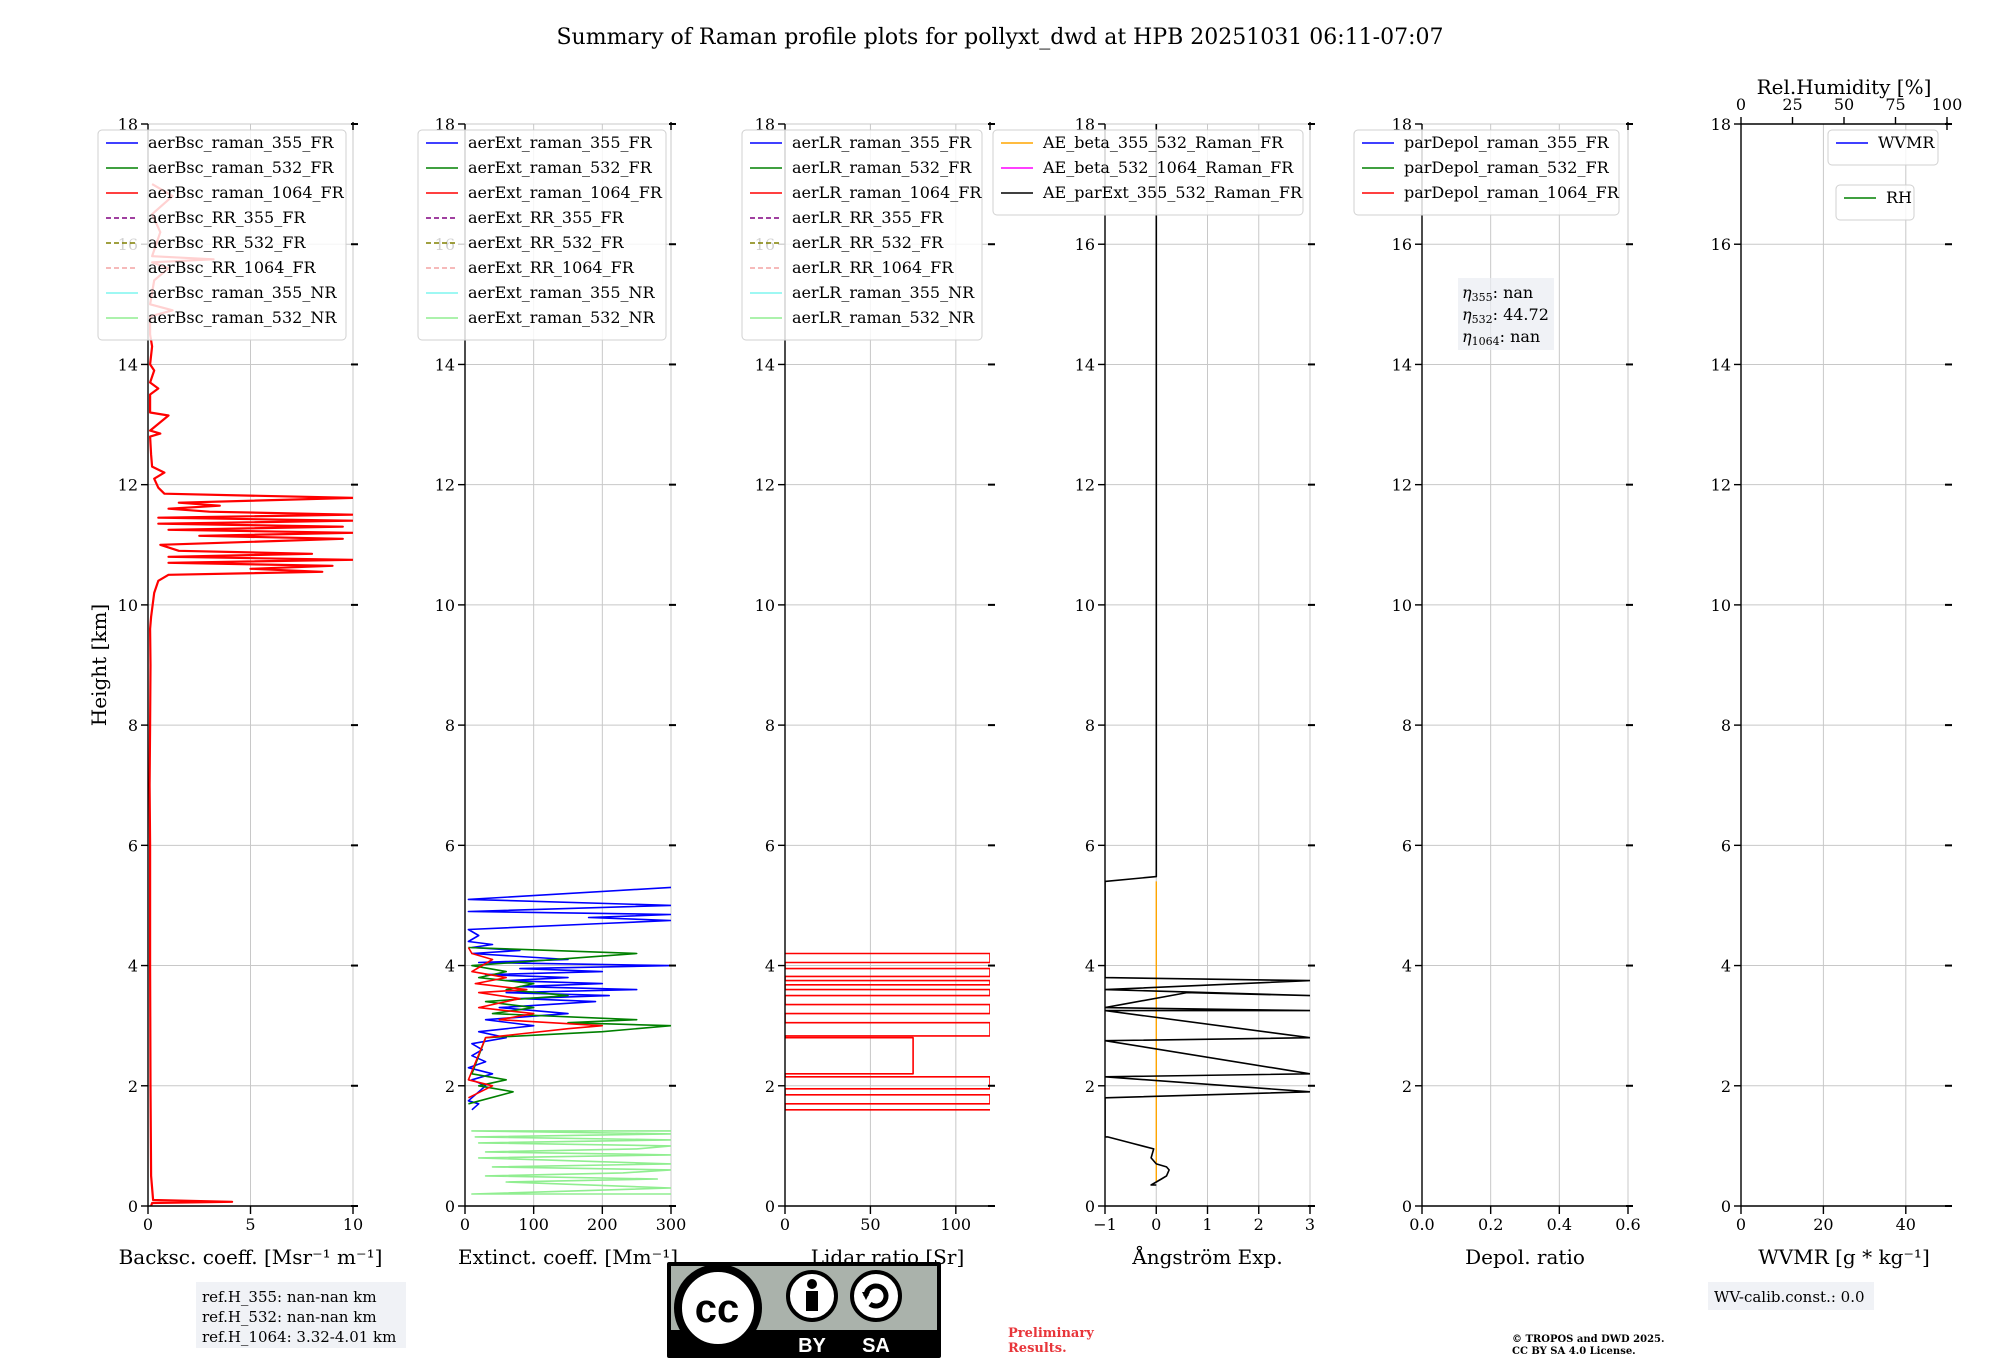 The width and height of the screenshot is (2000, 1360). What do you see at coordinates (602, 1224) in the screenshot?
I see `xtick-label: 200` at bounding box center [602, 1224].